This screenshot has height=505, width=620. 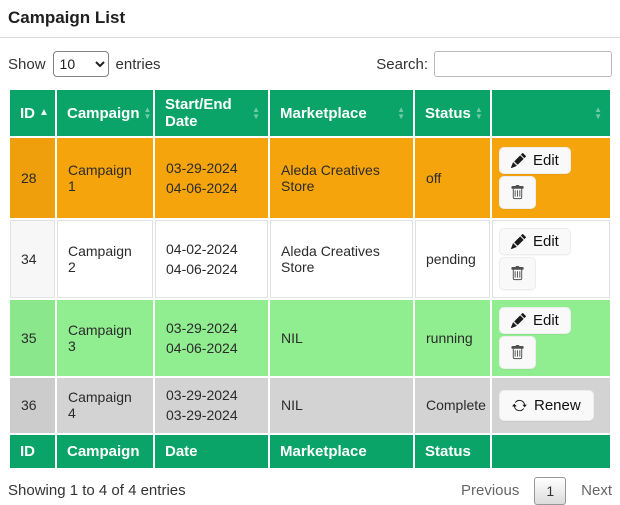 I want to click on search-label: Search:, so click(x=402, y=64).